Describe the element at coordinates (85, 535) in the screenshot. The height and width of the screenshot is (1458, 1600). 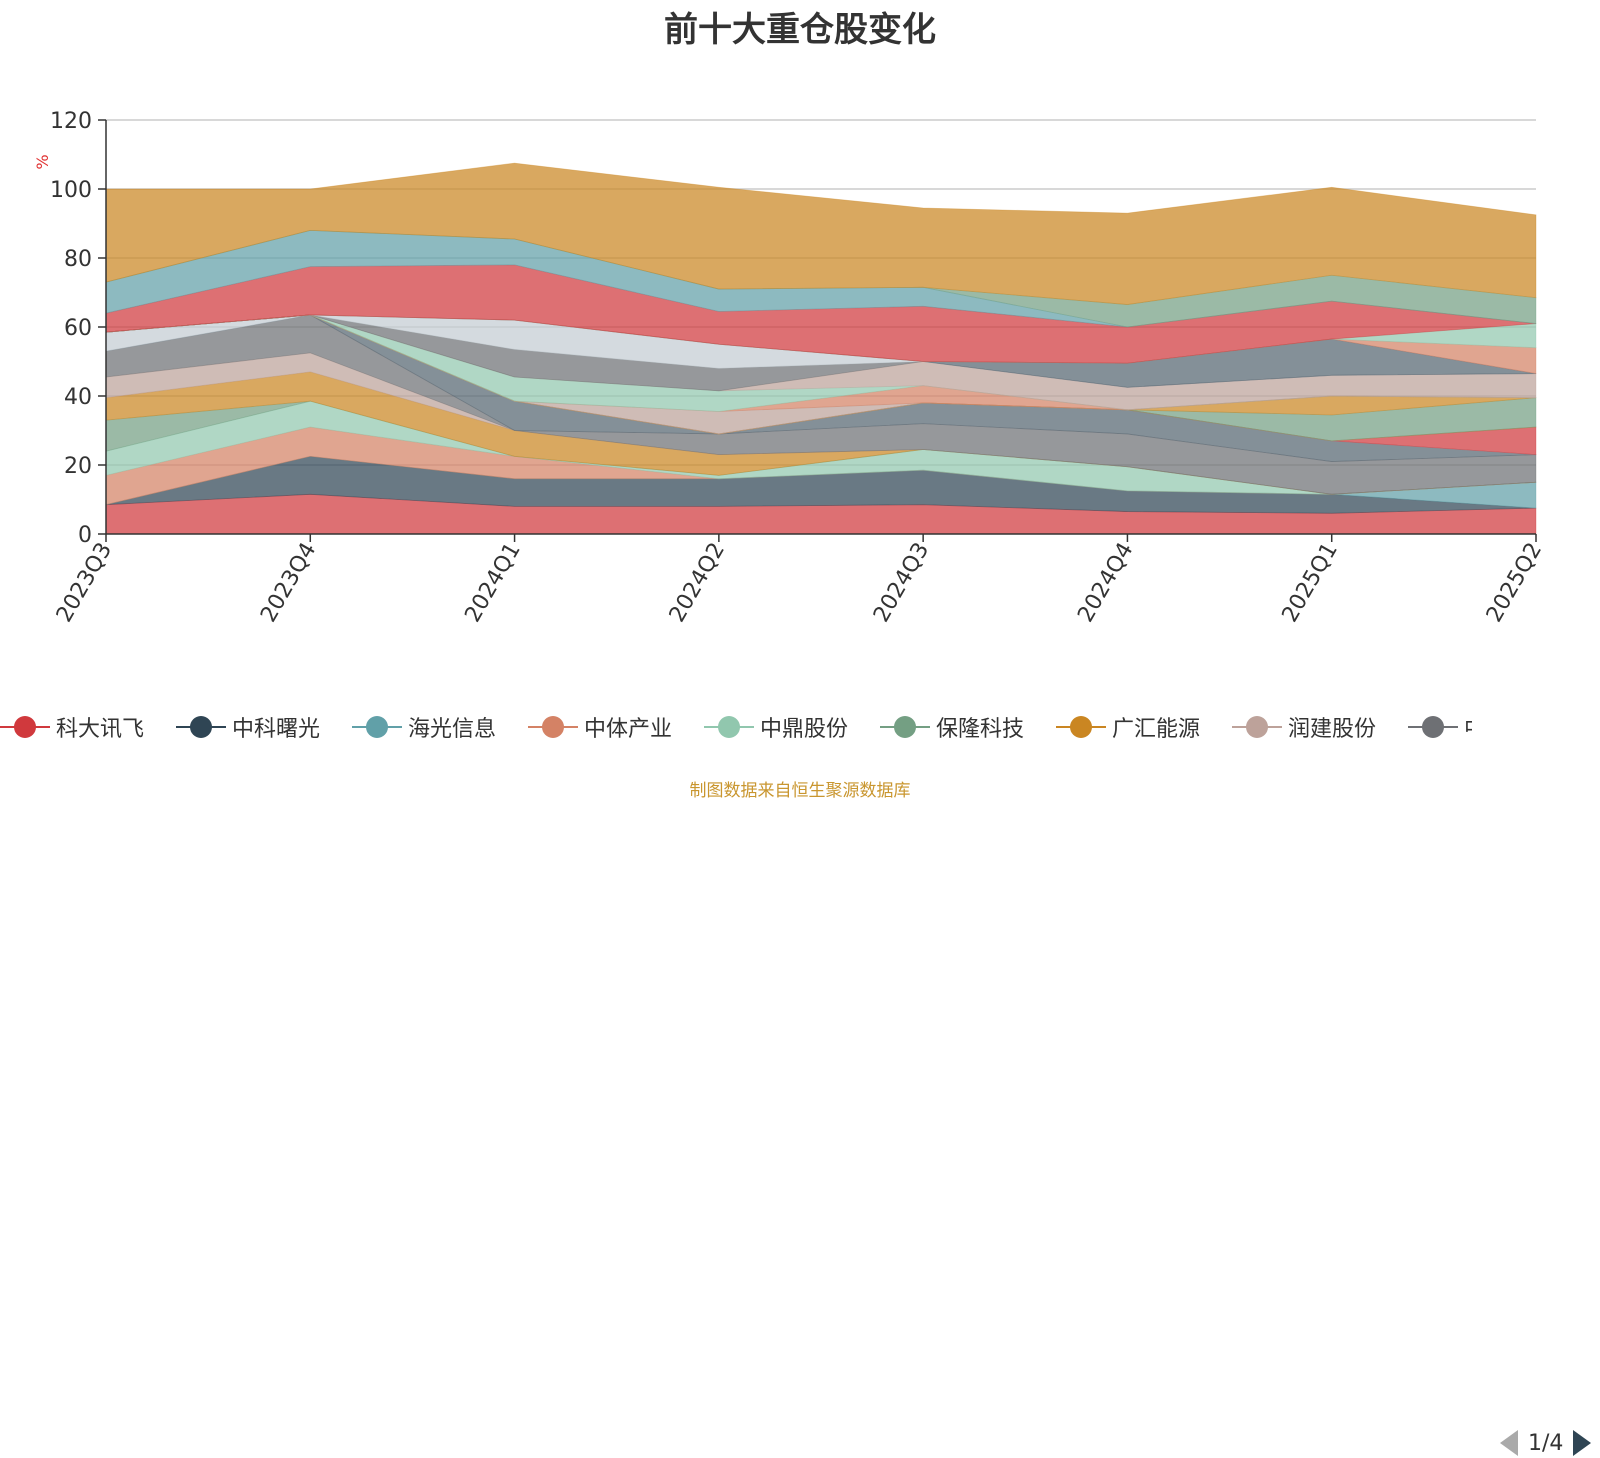
I see `y-tick-label: 0` at that location.